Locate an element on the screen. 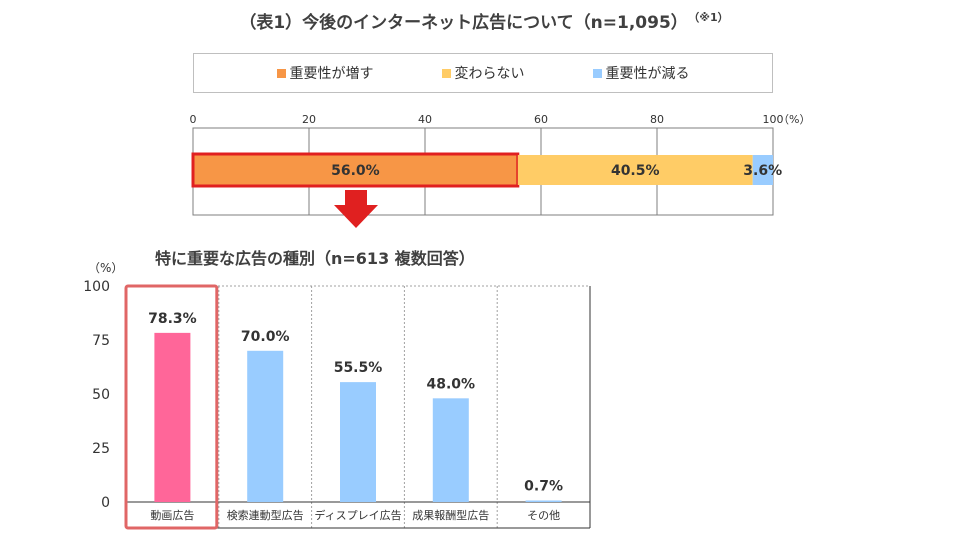  segment-data-label: 40.5% is located at coordinates (635, 171).